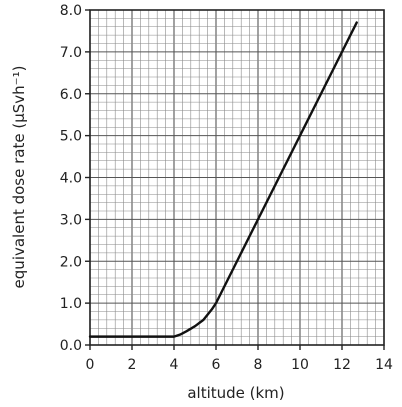 This screenshot has width=402, height=407. What do you see at coordinates (132, 365) in the screenshot?
I see `x-tick-label: 2` at bounding box center [132, 365].